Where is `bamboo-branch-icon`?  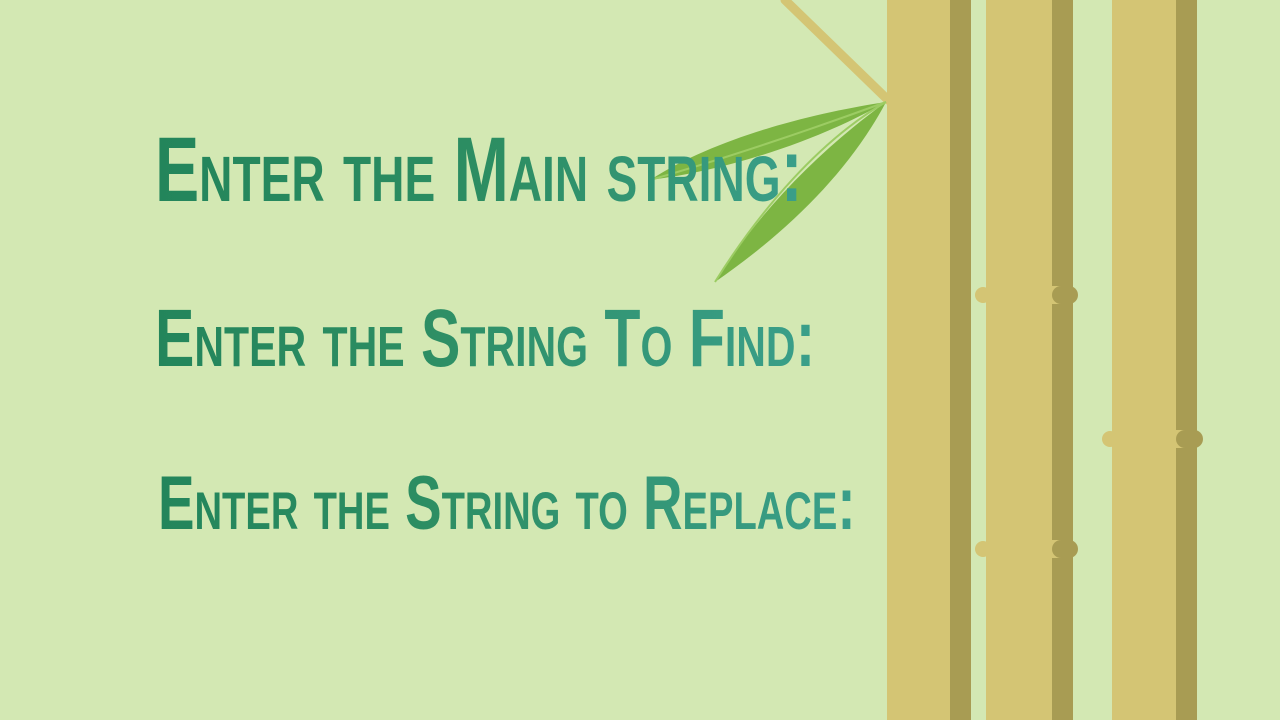
bamboo-branch-icon is located at coordinates (836, 52).